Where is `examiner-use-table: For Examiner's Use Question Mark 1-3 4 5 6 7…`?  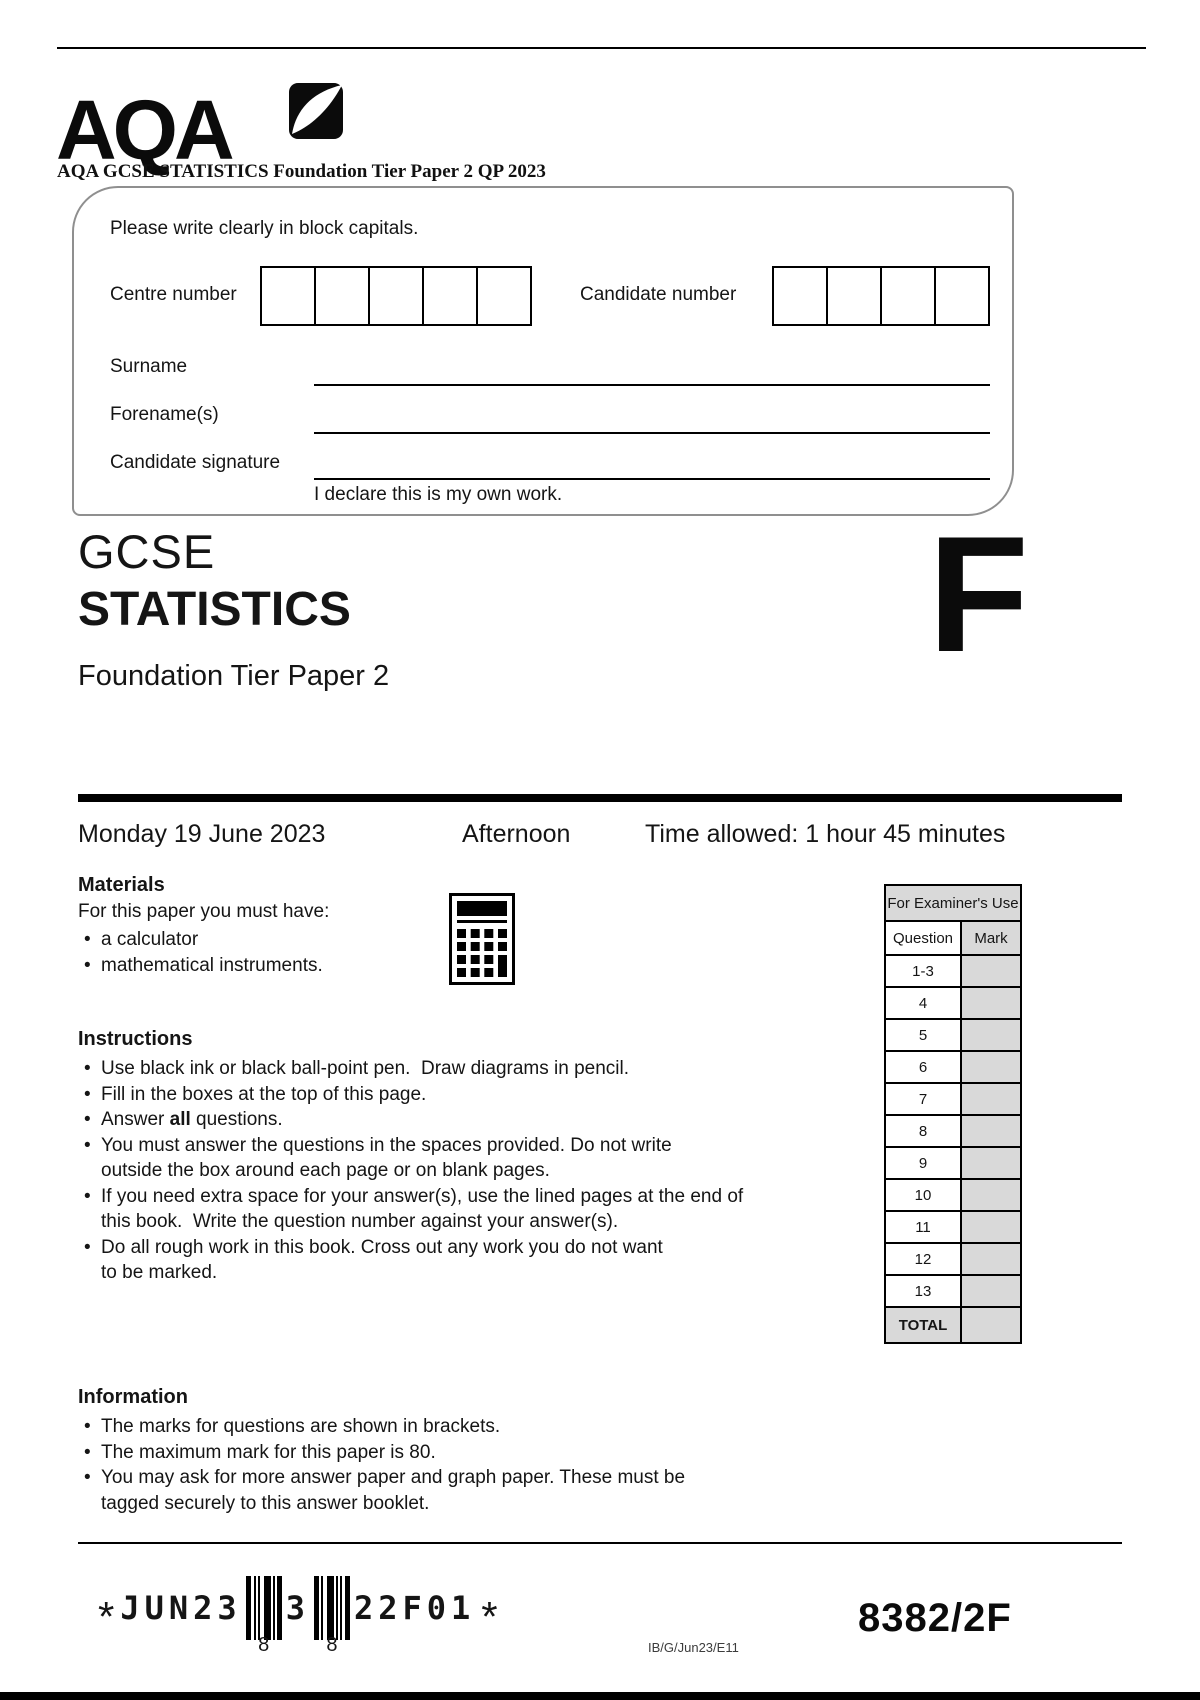
examiner-use-table: For Examiner's Use Question Mark 1-3 4 5 6 7… is located at coordinates (953, 1114).